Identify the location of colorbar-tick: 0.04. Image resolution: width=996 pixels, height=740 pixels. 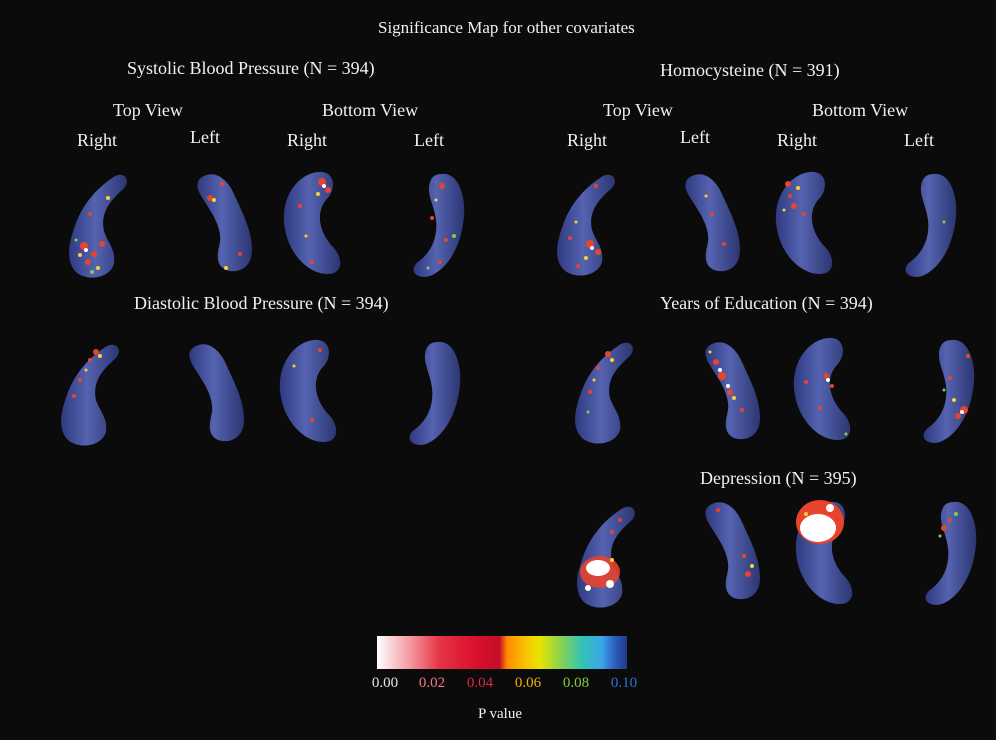
(480, 683).